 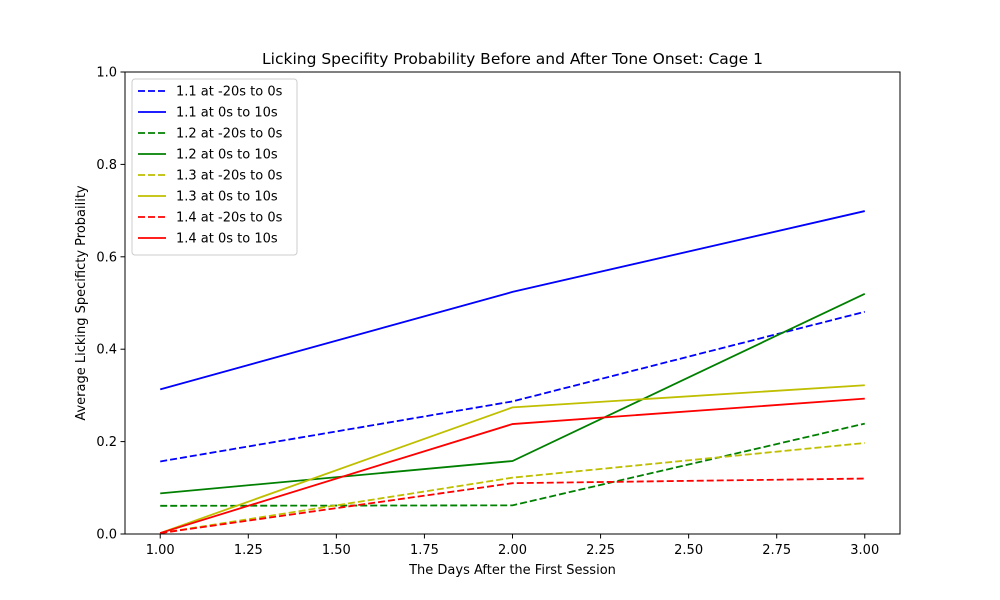 I want to click on x-tick-label: 2.50, so click(x=688, y=550).